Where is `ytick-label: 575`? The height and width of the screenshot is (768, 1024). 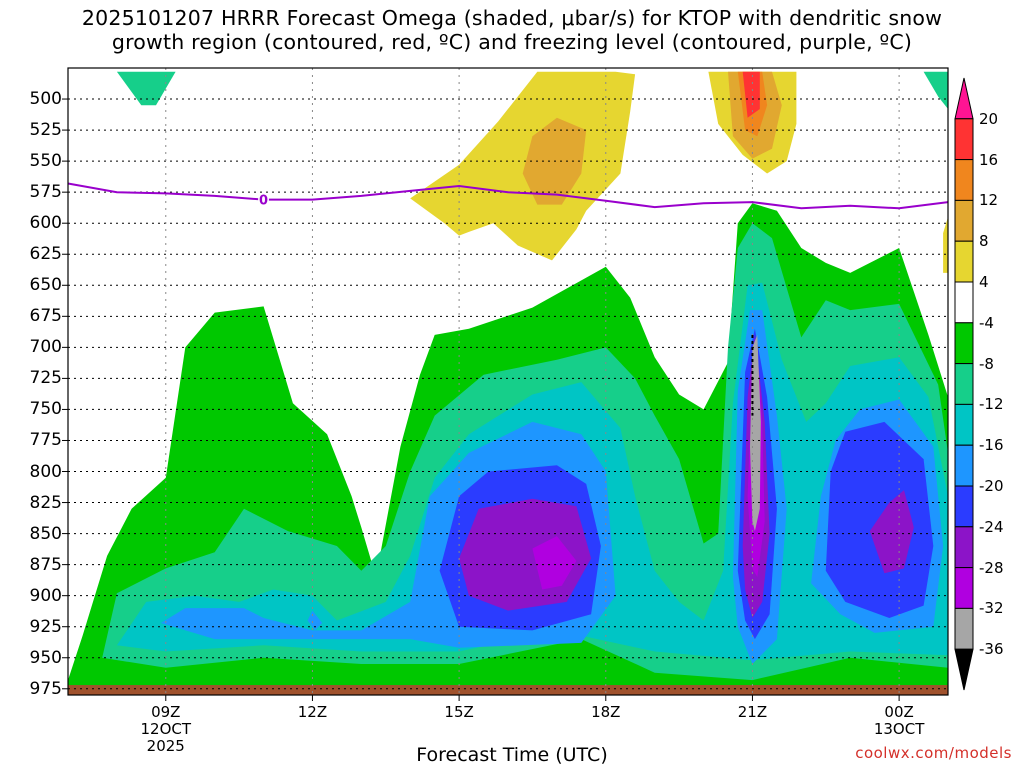
ytick-label: 575 is located at coordinates (45, 192).